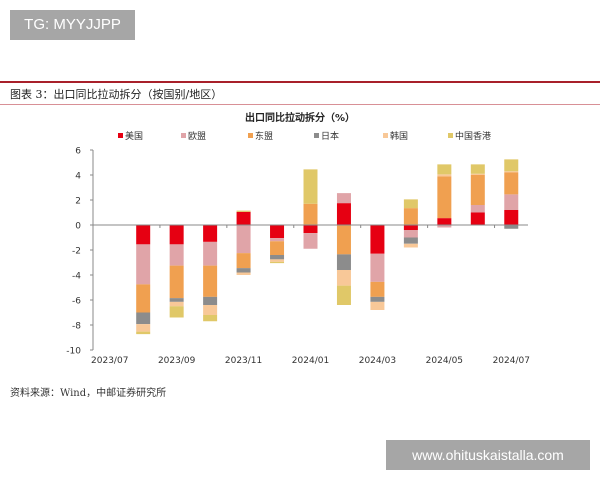 The width and height of the screenshot is (600, 480). What do you see at coordinates (73, 352) in the screenshot?
I see `y-tick-label: -10` at bounding box center [73, 352].